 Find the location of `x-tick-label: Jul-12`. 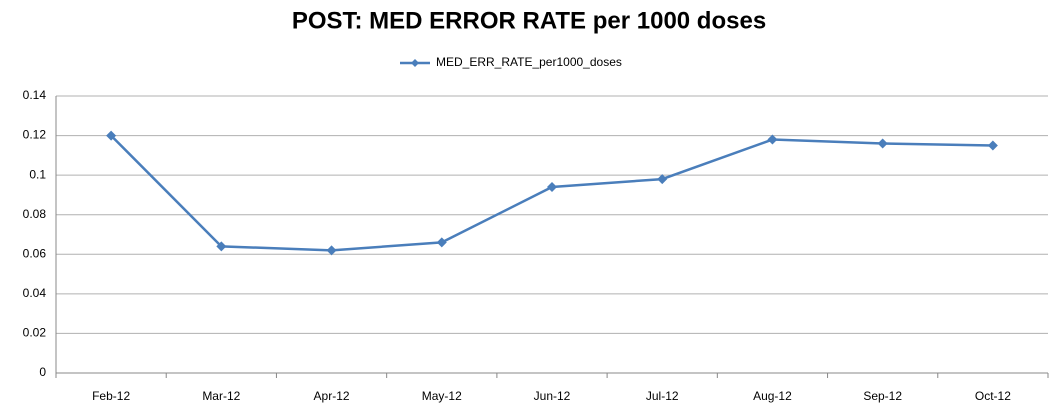

x-tick-label: Jul-12 is located at coordinates (662, 396).